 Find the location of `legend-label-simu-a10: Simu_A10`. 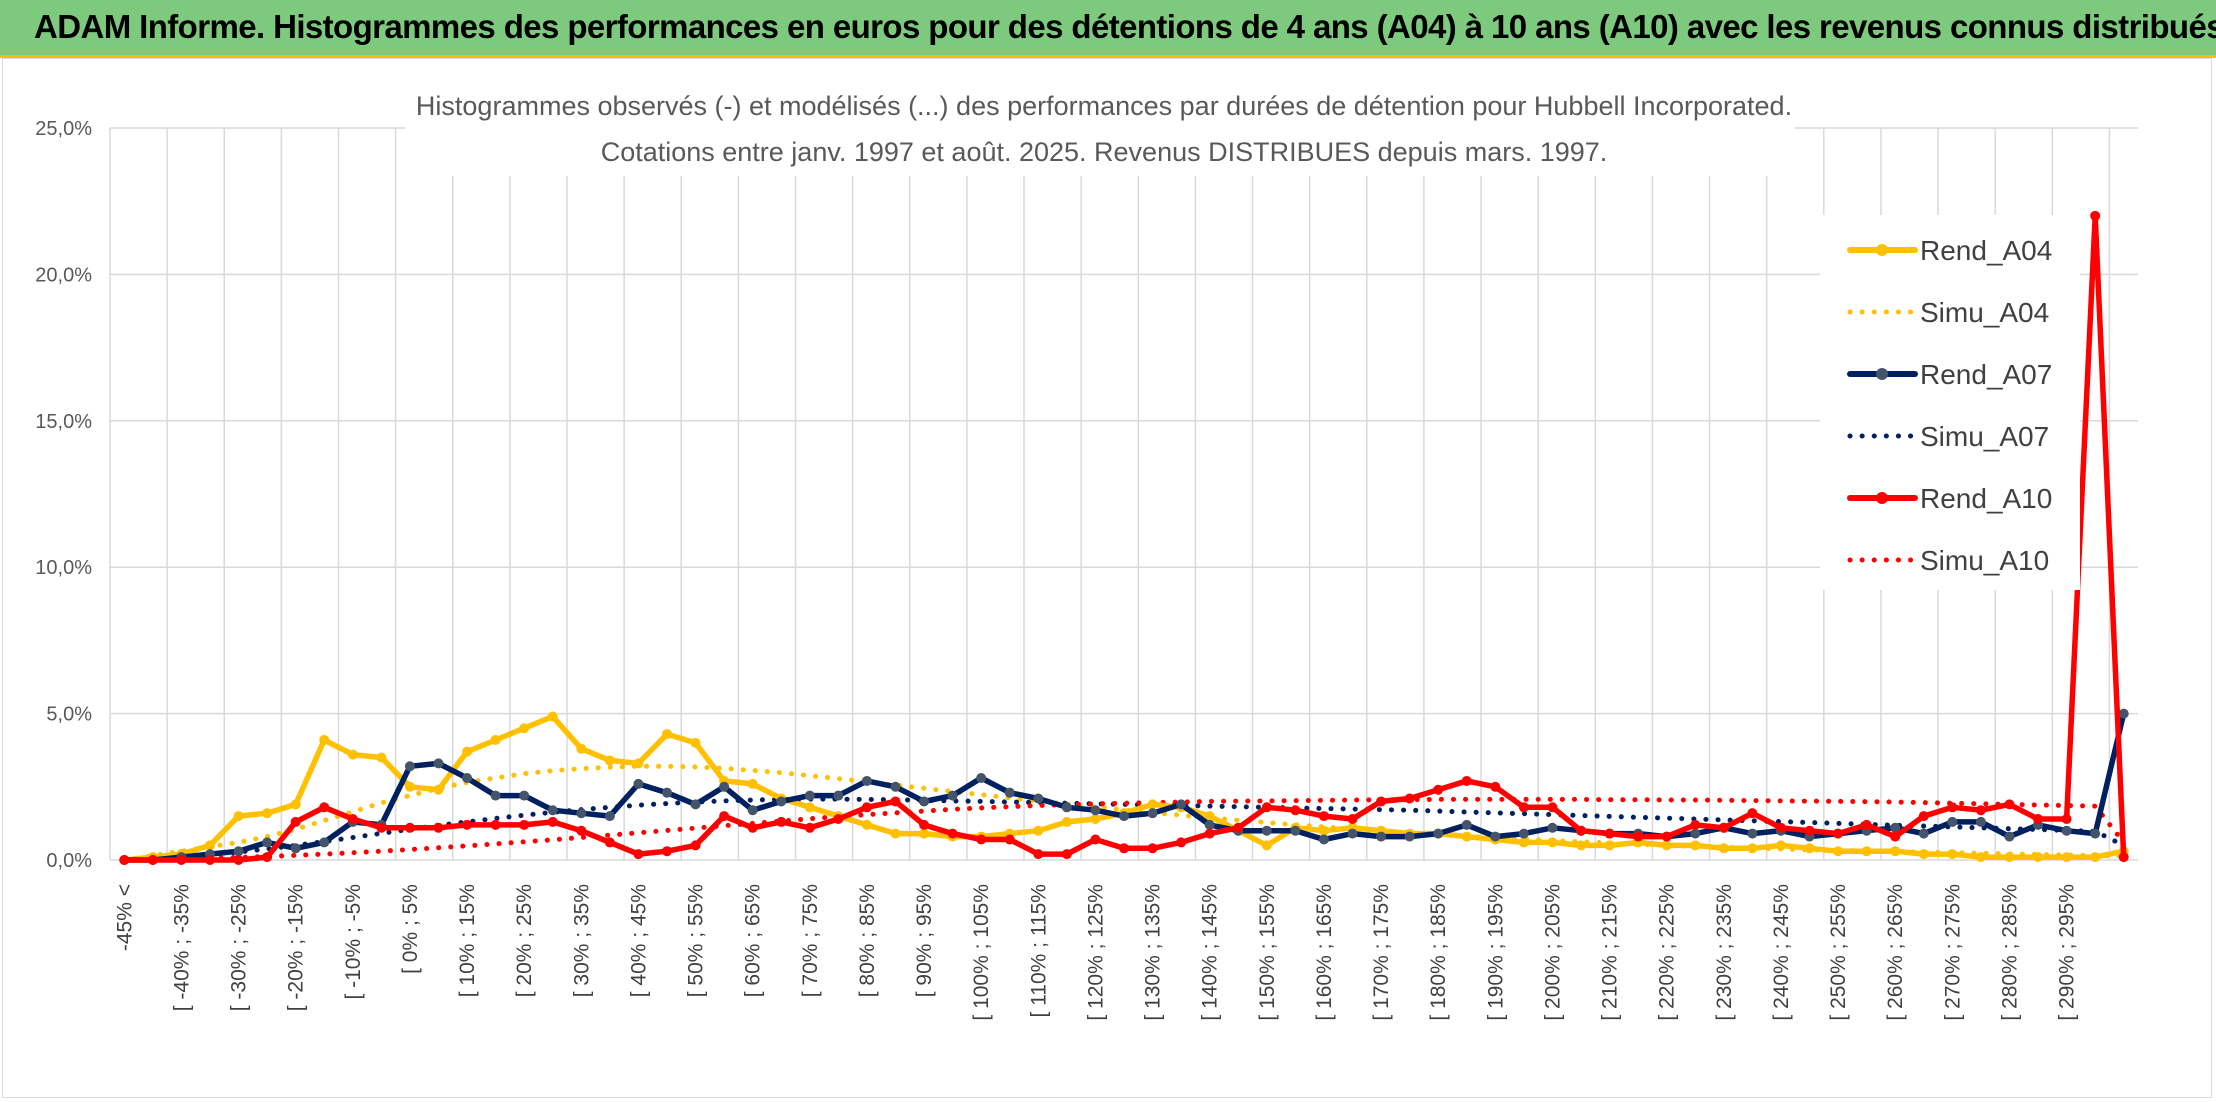

legend-label-simu-a10: Simu_A10 is located at coordinates (1984, 560).